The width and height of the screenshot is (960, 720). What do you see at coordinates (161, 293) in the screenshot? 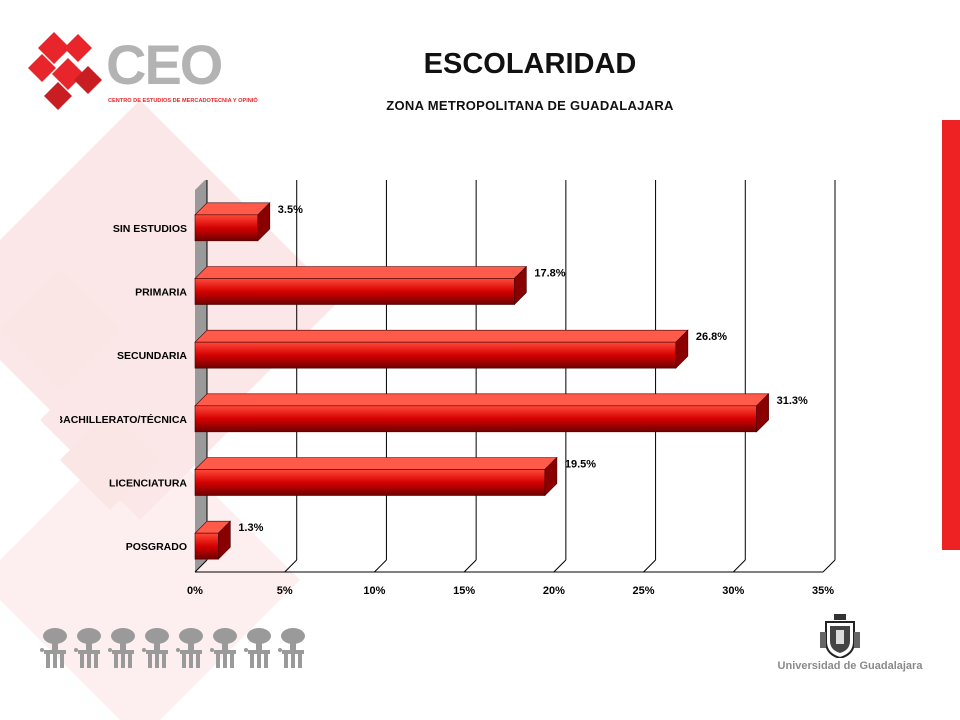
I see `category-label: PRIMARIA` at bounding box center [161, 293].